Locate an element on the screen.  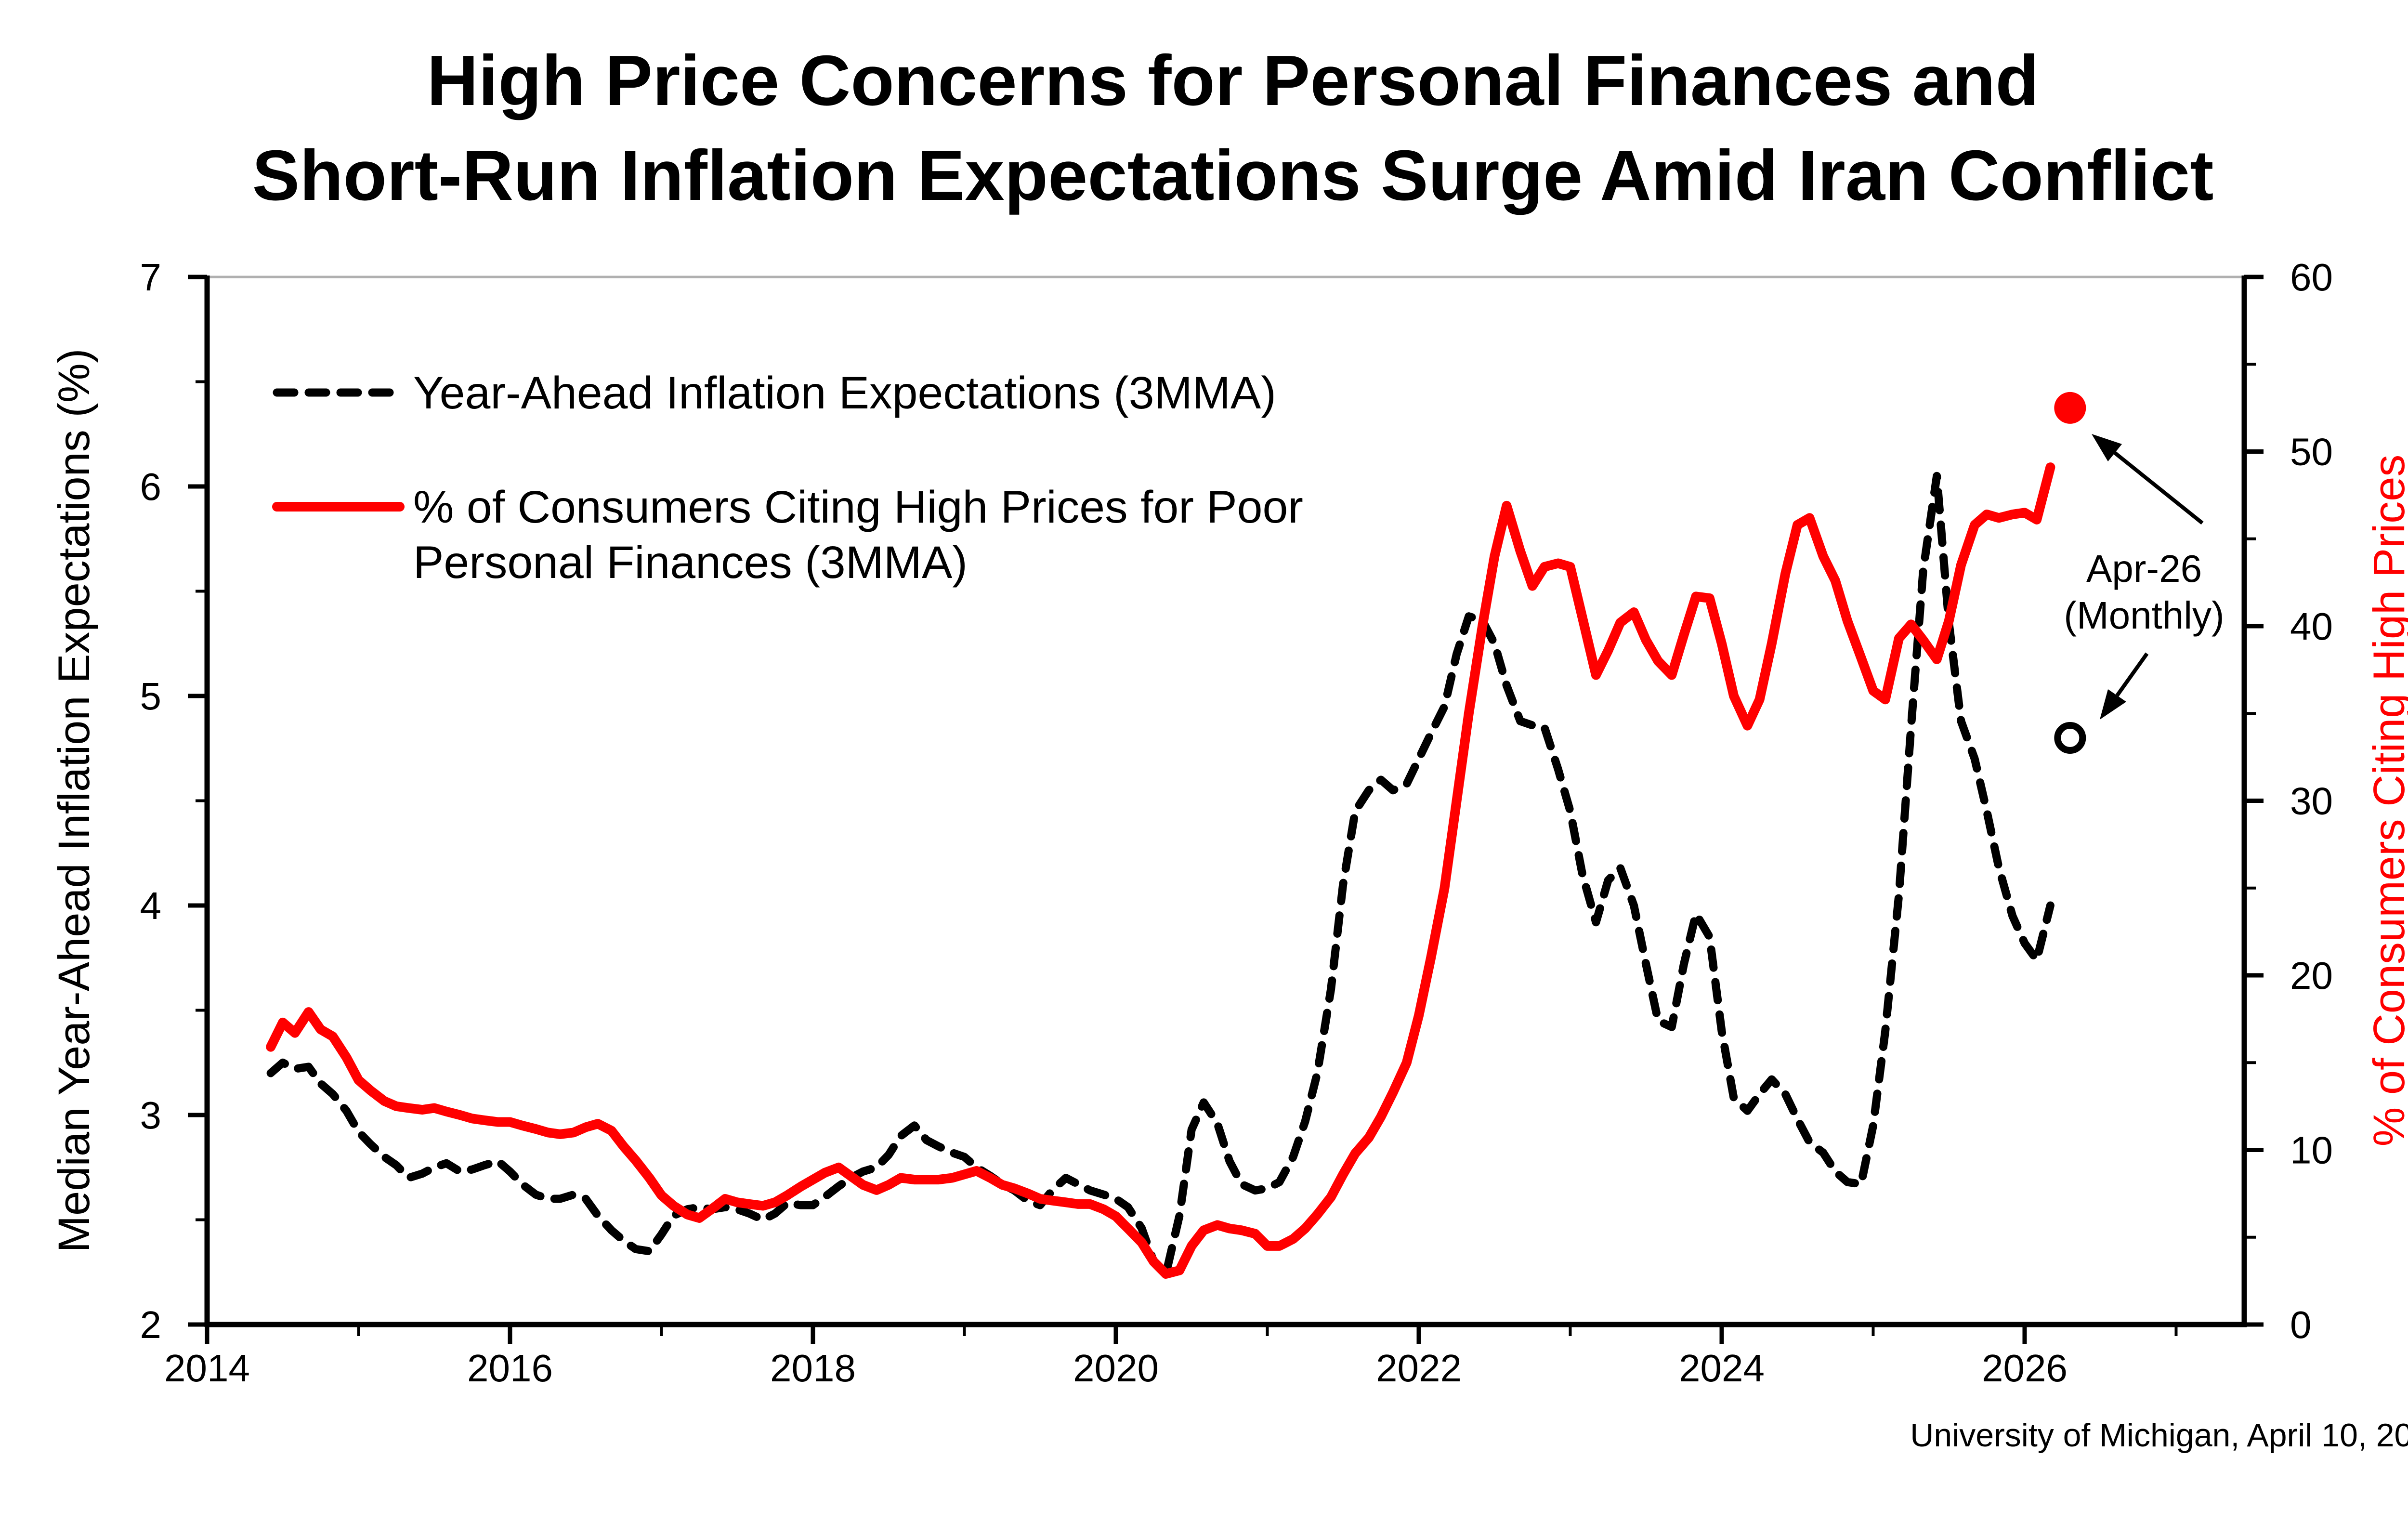
x-tick-label: 2024 is located at coordinates (1722, 1368).